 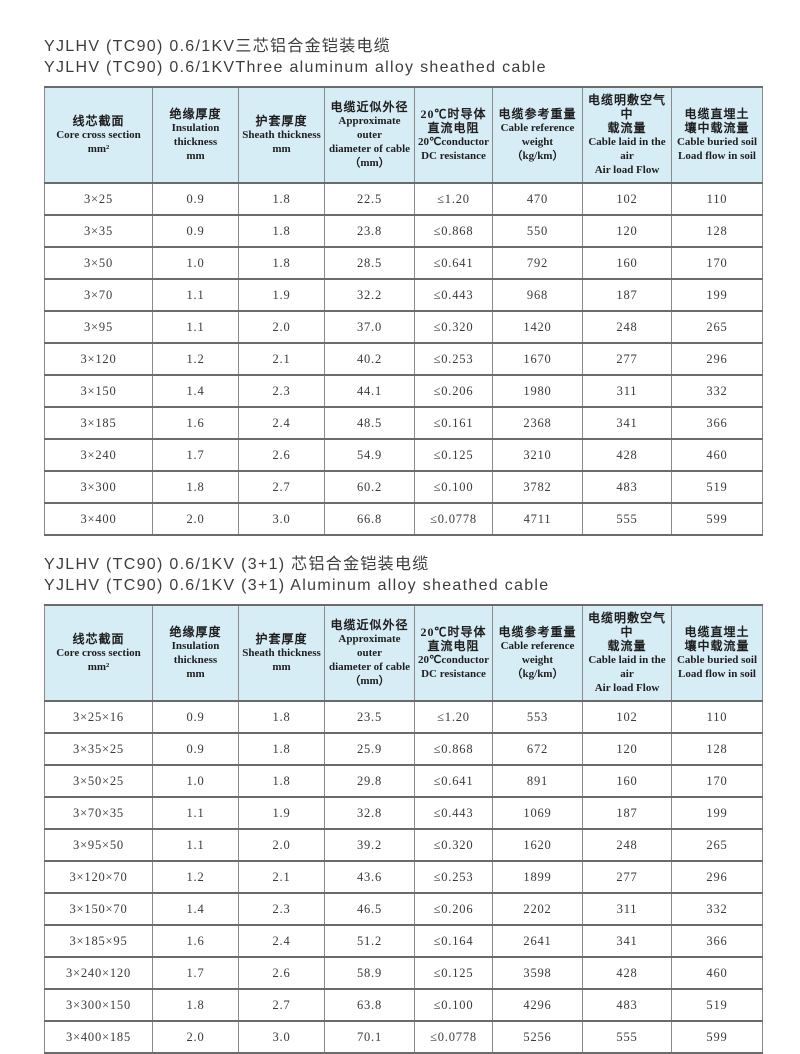 I want to click on table-cell: 1.2, so click(x=195, y=359).